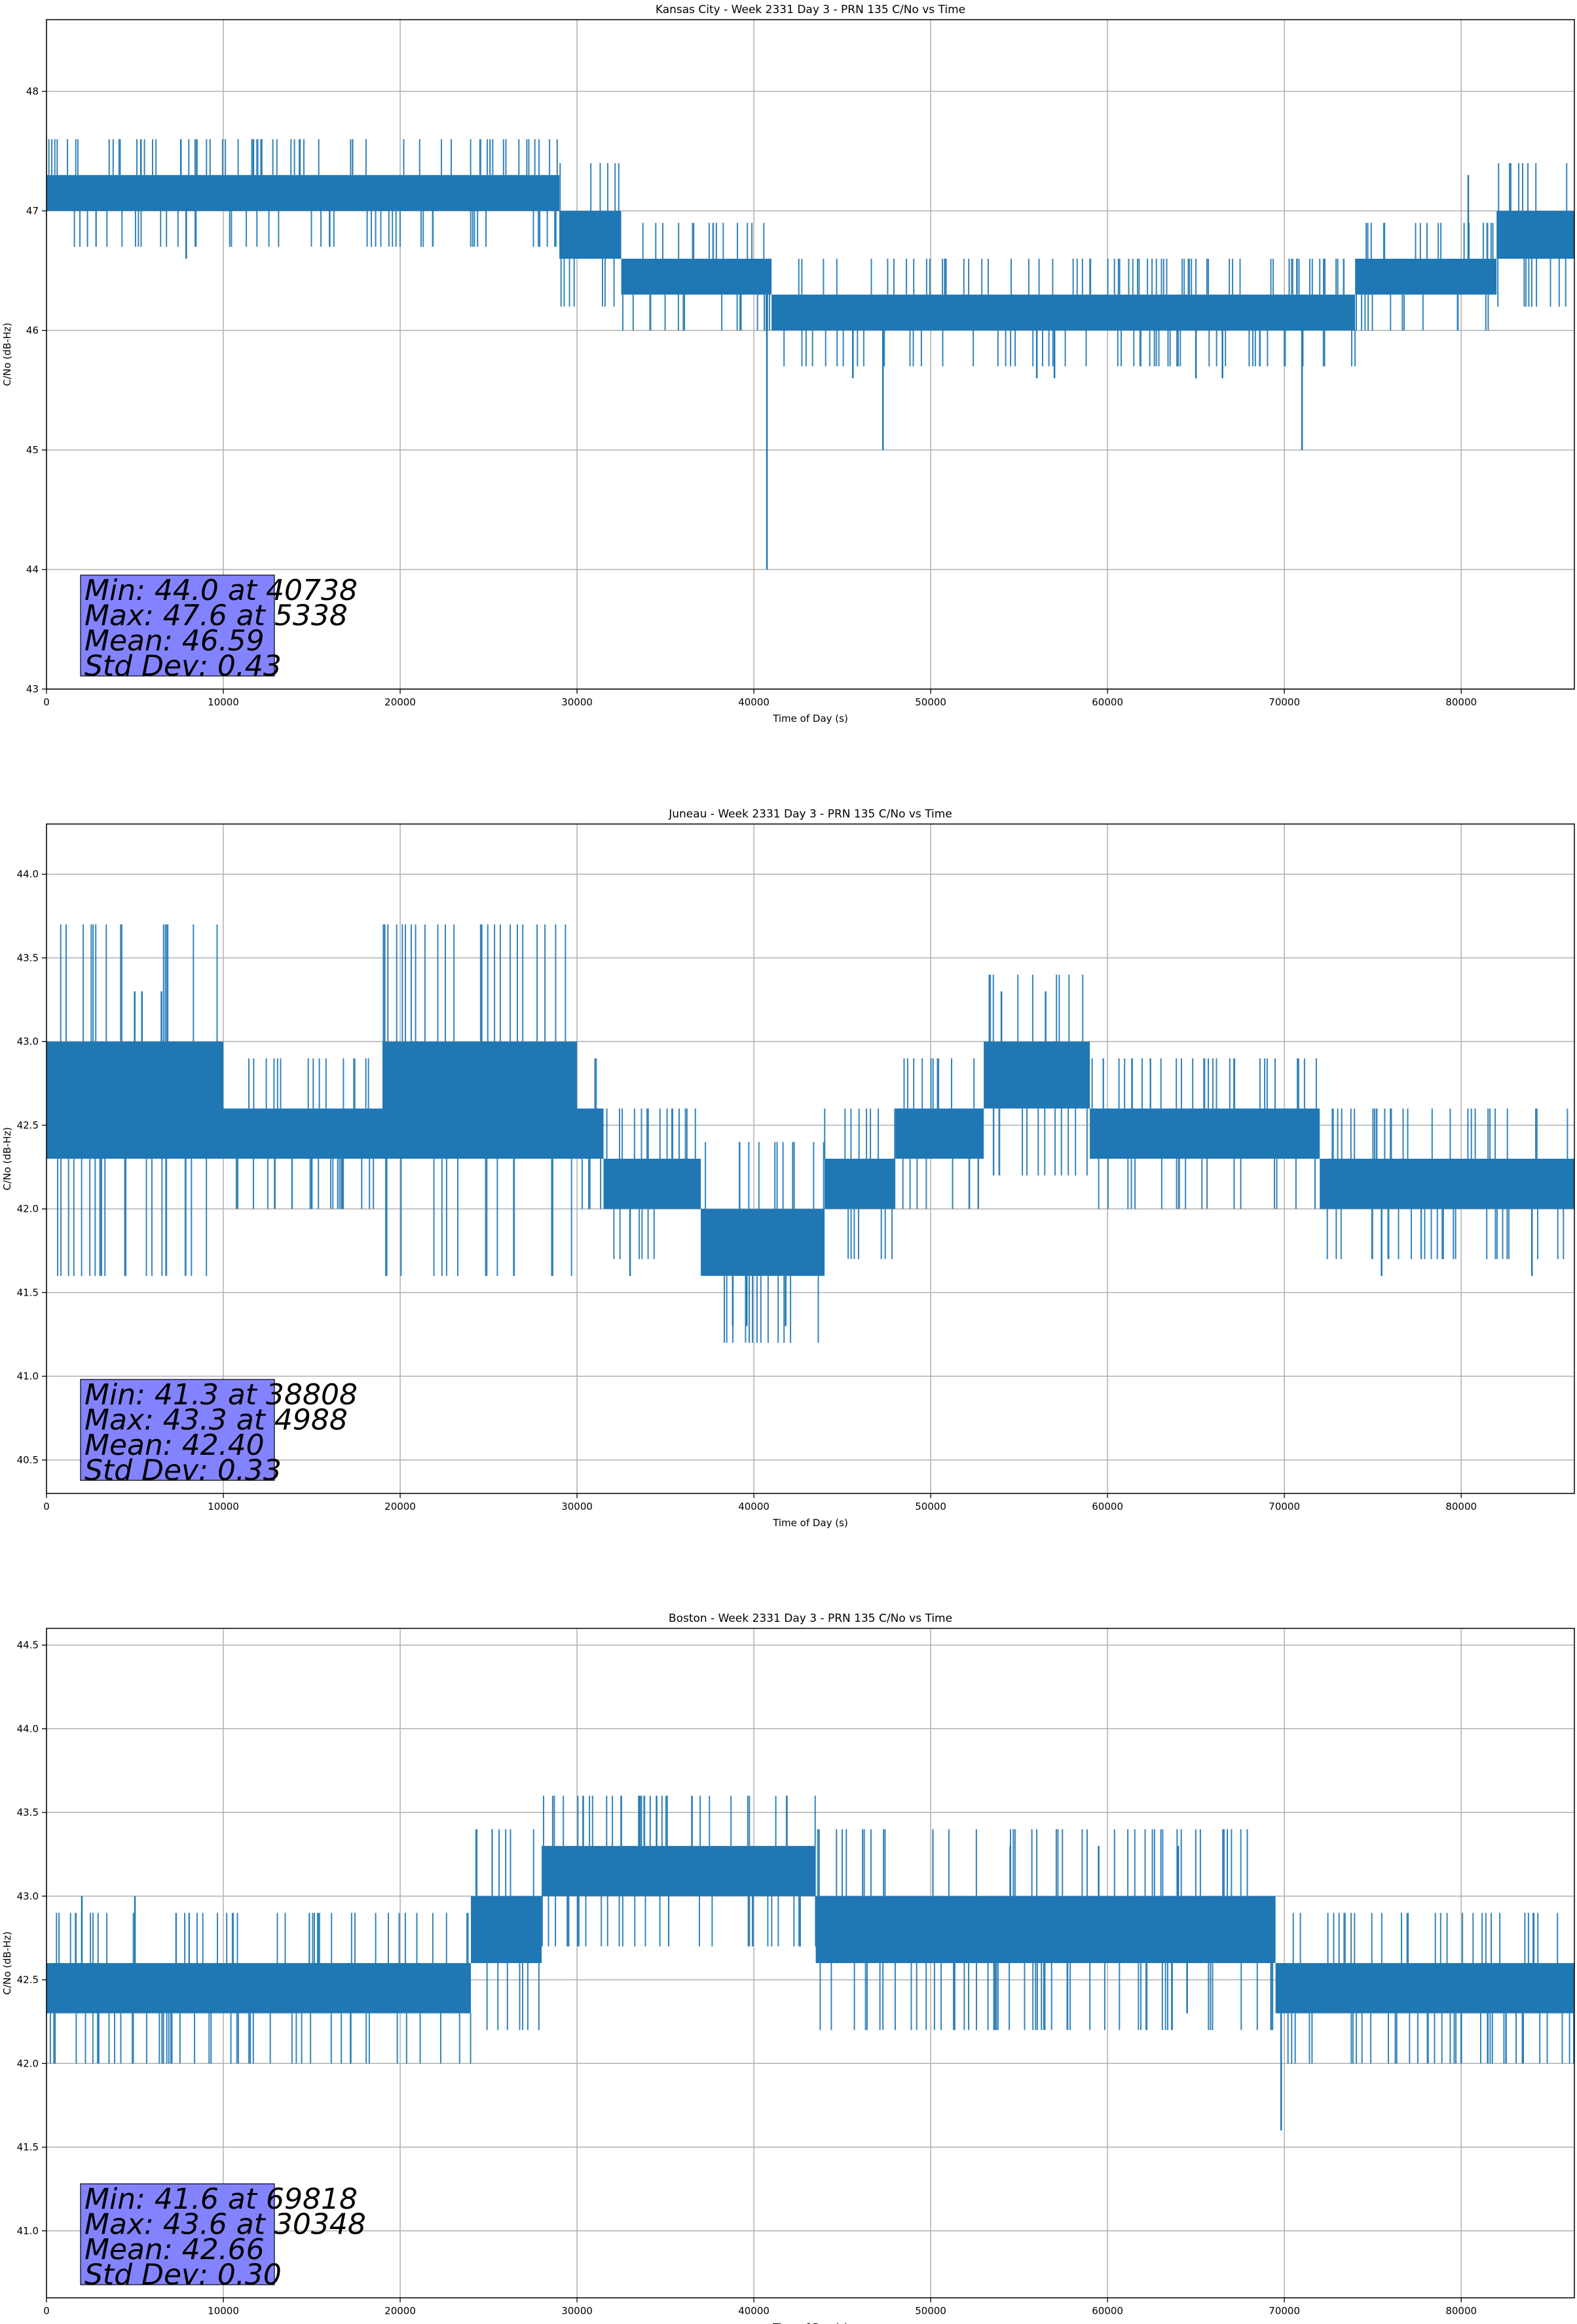  Describe the element at coordinates (183, 2275) in the screenshot. I see `stats-line: Std Dev: 0.30` at that location.